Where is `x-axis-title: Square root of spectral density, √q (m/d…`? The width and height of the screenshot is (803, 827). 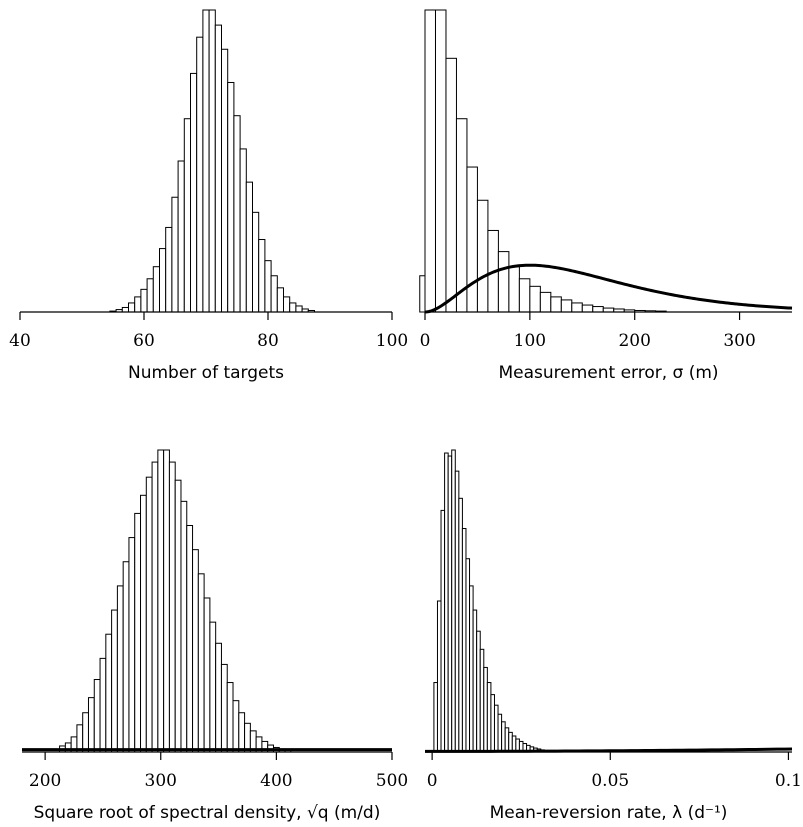 x-axis-title: Square root of spectral density, √q (m/d… is located at coordinates (207, 813).